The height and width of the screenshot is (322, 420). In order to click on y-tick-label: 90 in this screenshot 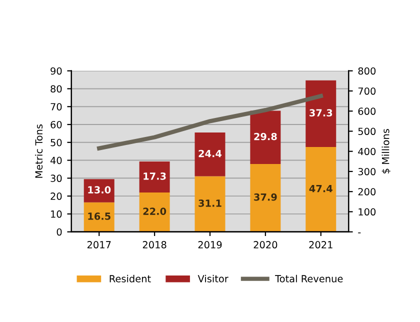, I will do `click(56, 71)`.